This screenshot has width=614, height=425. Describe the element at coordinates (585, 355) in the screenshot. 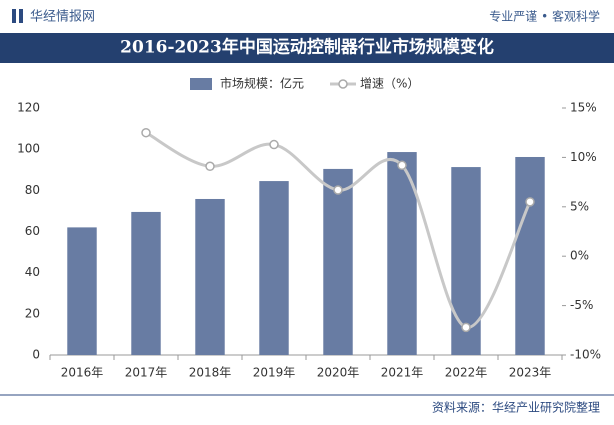

I see `y2-tick-label: -10%` at that location.